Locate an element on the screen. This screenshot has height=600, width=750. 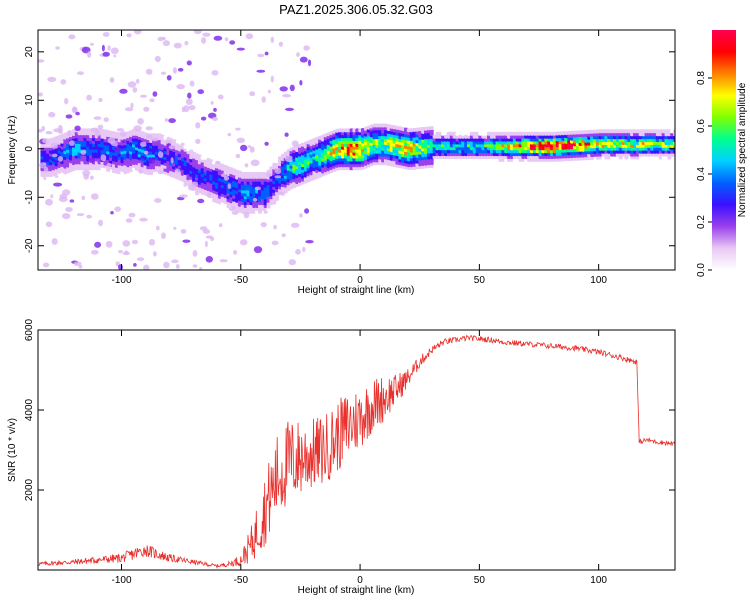
colorbar-ticks: 0.0 0.2 0.4 0.6 0.8 is located at coordinates (704, 174).